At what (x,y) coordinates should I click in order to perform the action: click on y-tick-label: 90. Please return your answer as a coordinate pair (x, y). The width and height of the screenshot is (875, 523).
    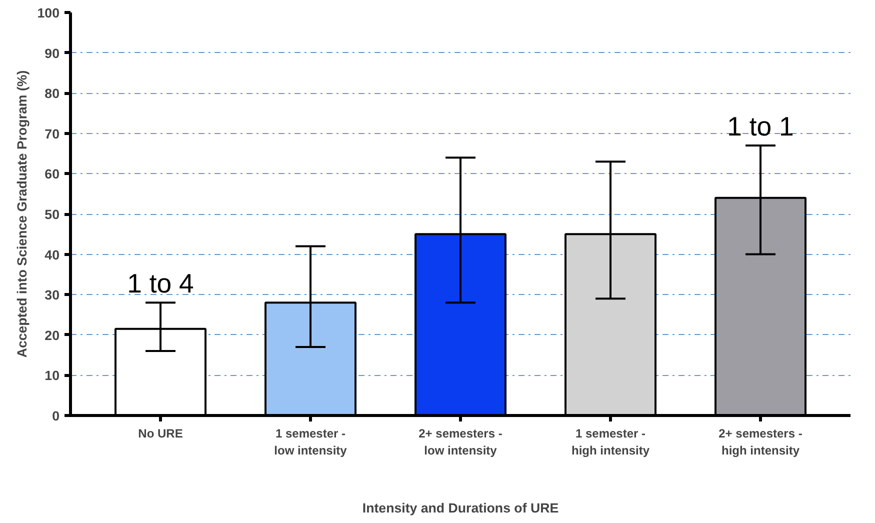
    Looking at the image, I should click on (52, 53).